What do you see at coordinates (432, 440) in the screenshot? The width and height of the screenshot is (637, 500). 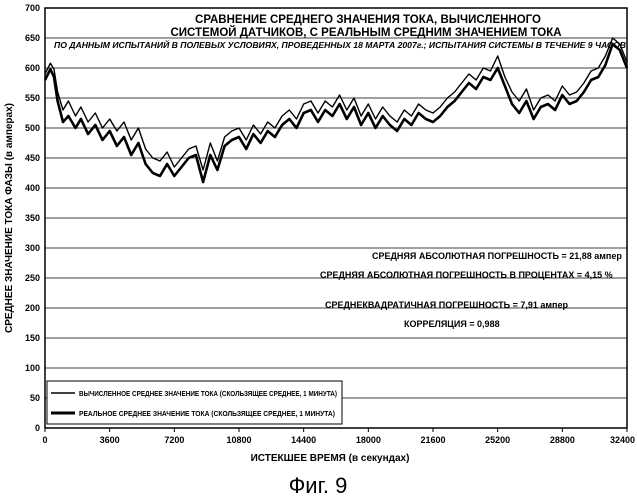 I see `x-tick-label: 21600` at bounding box center [432, 440].